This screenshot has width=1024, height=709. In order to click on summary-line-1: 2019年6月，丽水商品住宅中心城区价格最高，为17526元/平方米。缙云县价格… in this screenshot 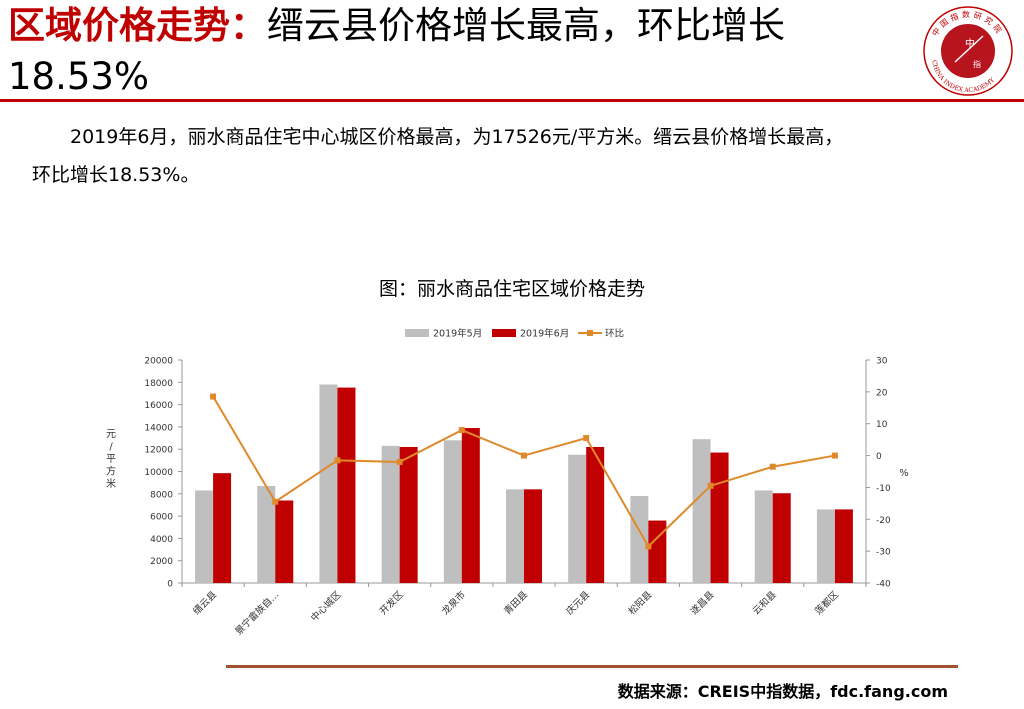, I will do `click(457, 137)`.